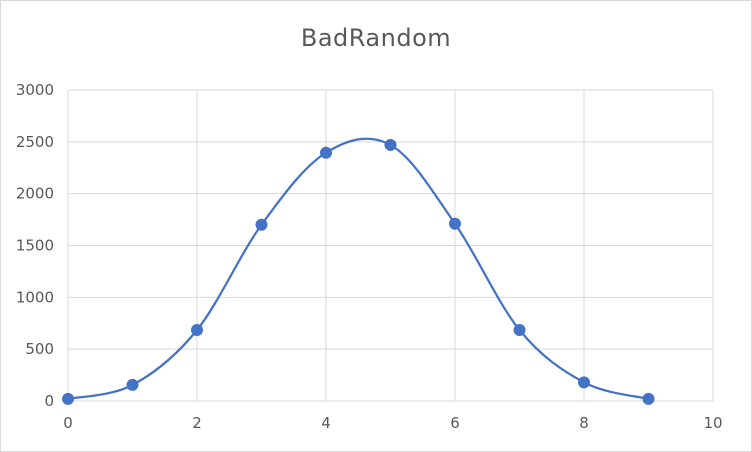  I want to click on chart-title: BadRandom, so click(376, 38).